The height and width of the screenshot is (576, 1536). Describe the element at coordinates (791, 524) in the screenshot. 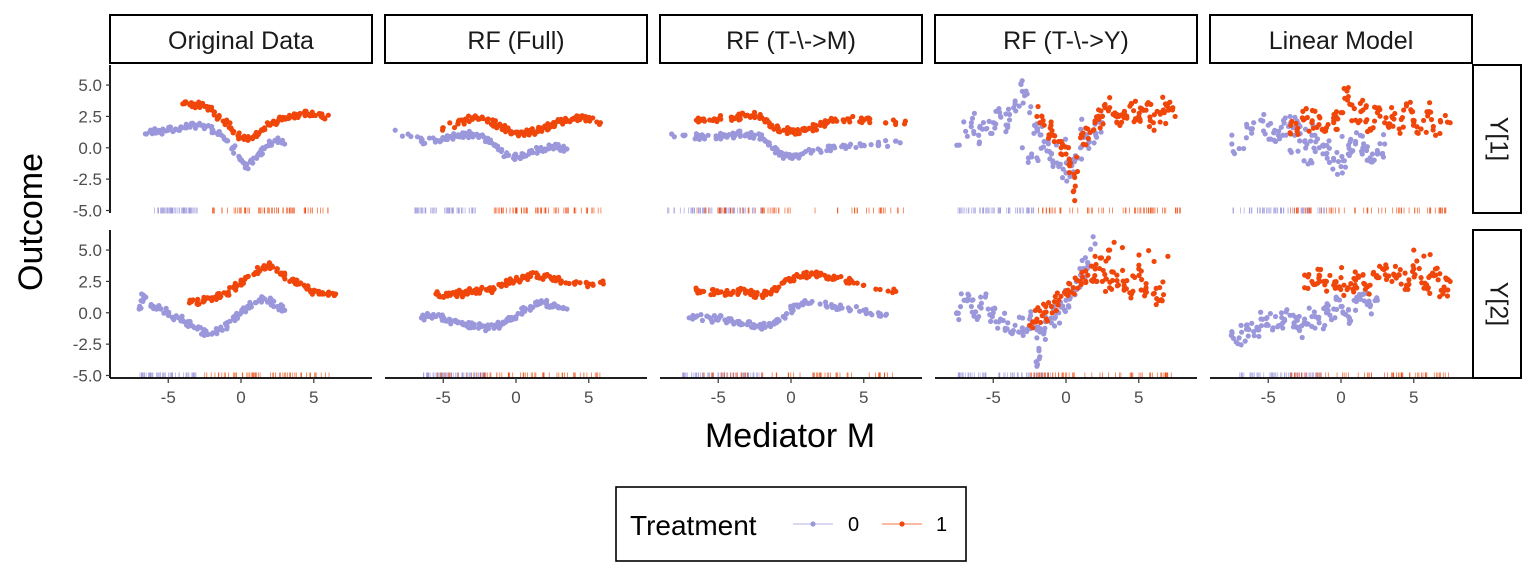

I see `legend: Treatment 0 1` at that location.